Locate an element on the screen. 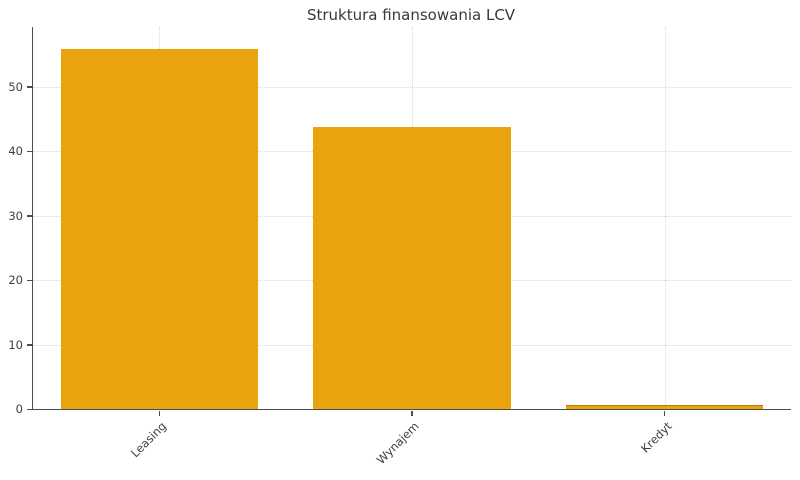 The image size is (800, 480). y-tick-label: 50 is located at coordinates (15, 86).